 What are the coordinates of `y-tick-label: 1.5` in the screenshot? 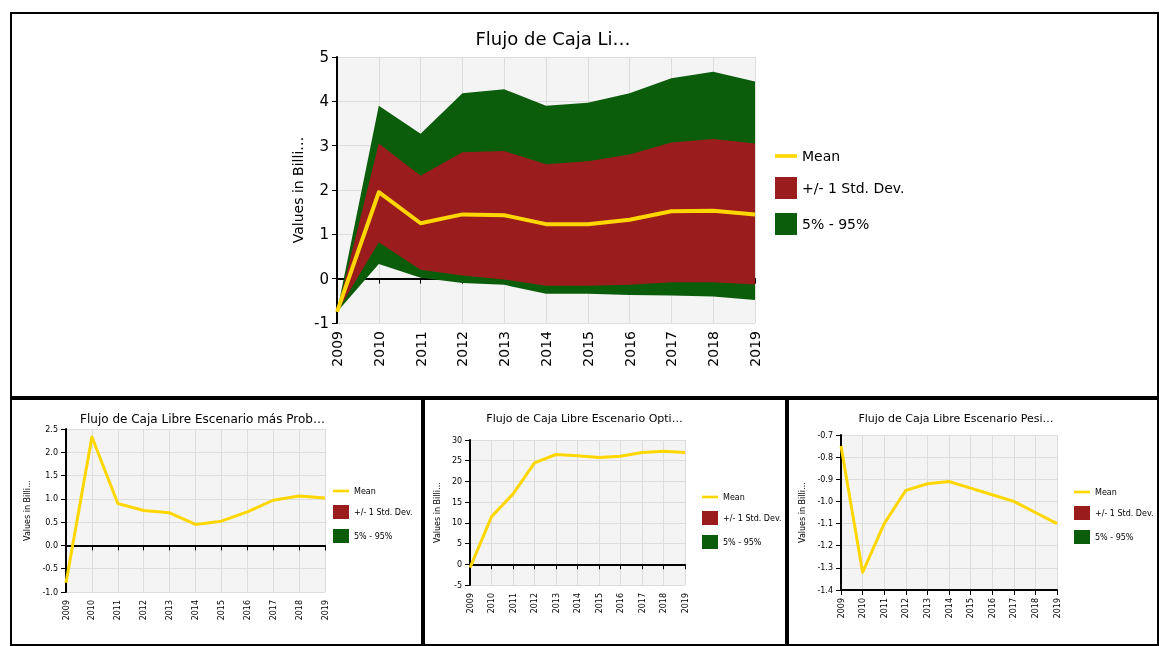 It's located at (51, 476).